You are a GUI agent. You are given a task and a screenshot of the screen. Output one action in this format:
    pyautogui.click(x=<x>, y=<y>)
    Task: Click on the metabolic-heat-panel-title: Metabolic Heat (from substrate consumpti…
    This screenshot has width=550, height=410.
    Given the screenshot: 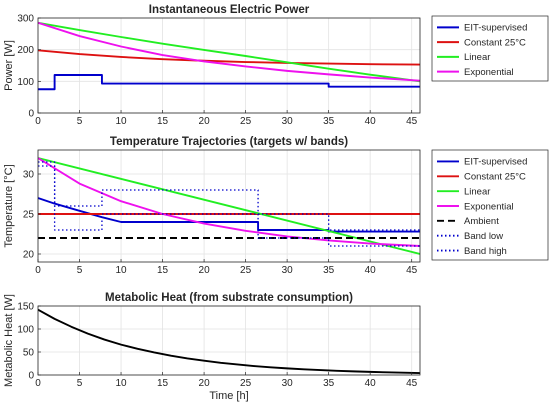 What is the action you would take?
    pyautogui.click(x=229, y=298)
    